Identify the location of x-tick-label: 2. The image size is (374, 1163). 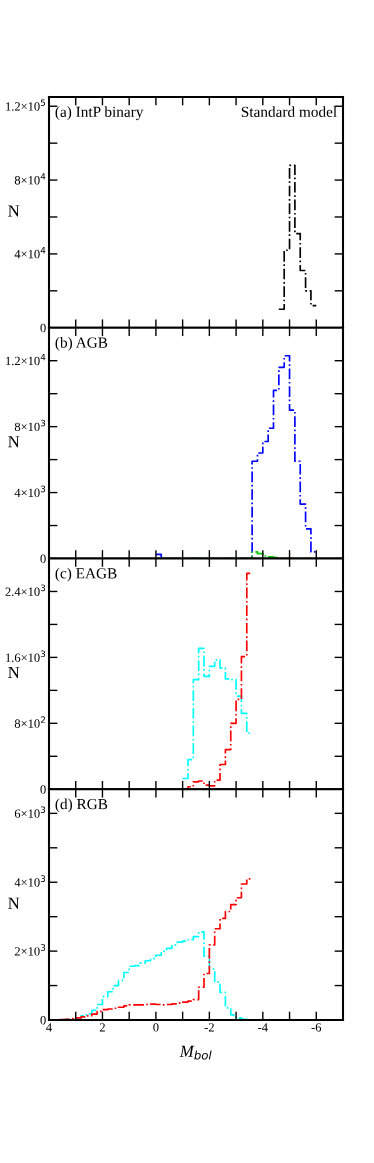
(102, 1027).